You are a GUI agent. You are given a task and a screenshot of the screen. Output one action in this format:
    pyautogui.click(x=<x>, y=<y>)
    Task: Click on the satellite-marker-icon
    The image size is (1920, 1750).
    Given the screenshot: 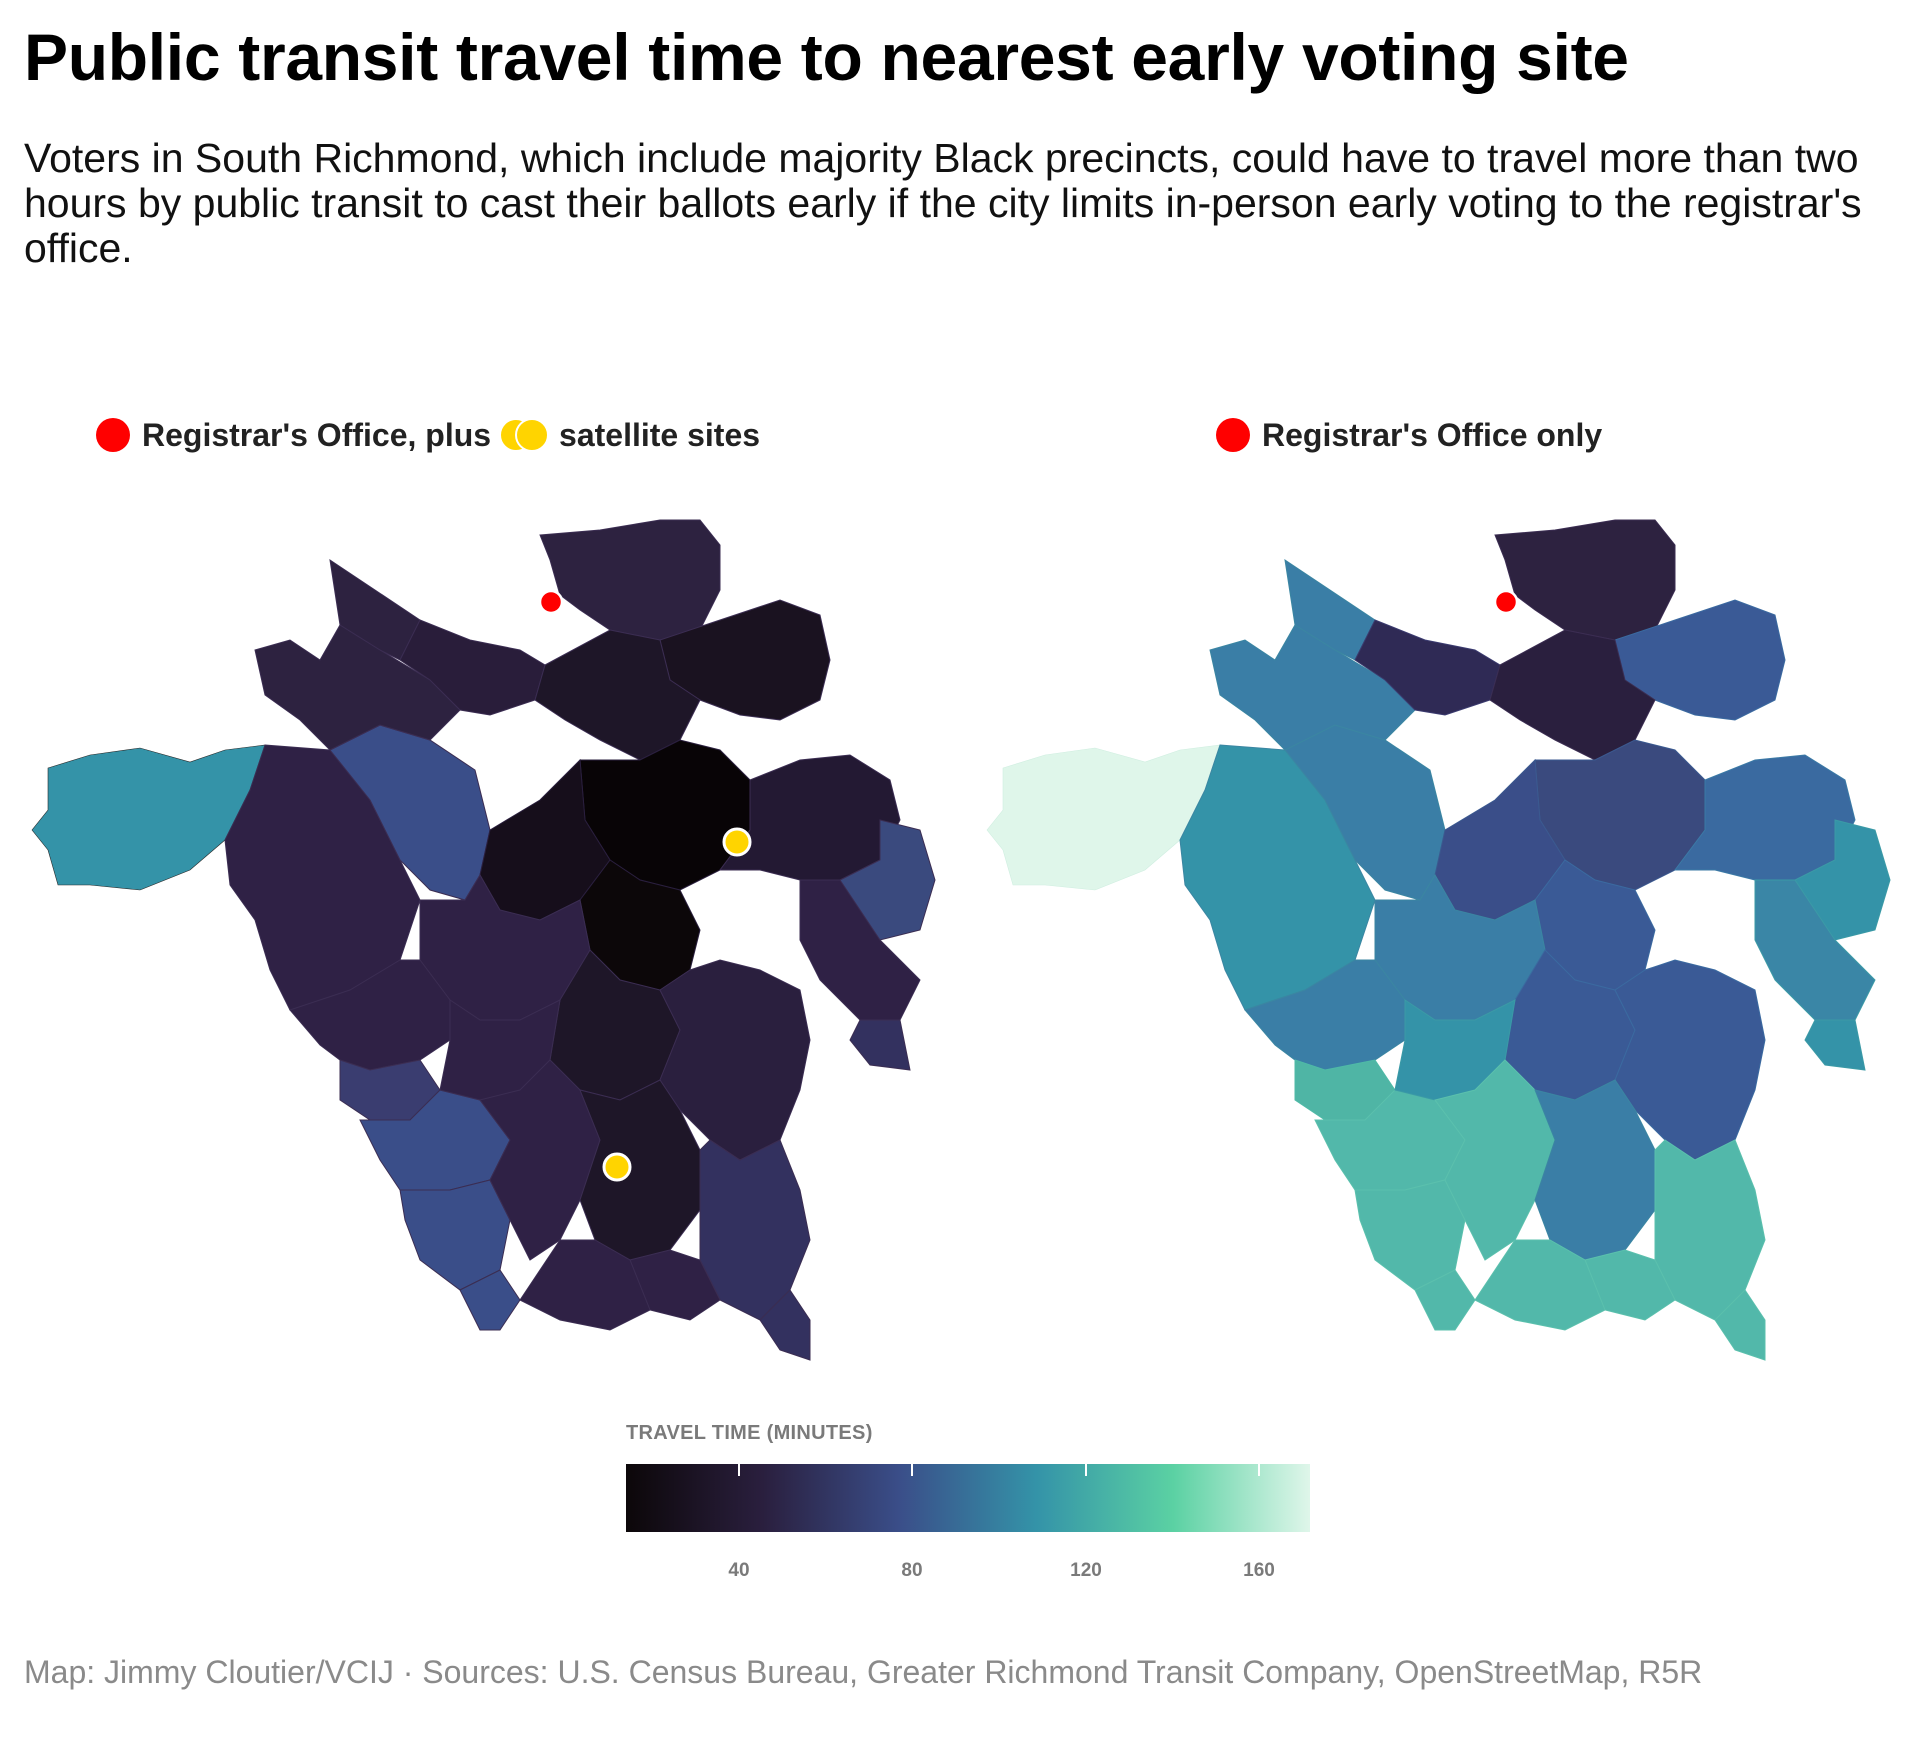 What is the action you would take?
    pyautogui.click(x=532, y=435)
    